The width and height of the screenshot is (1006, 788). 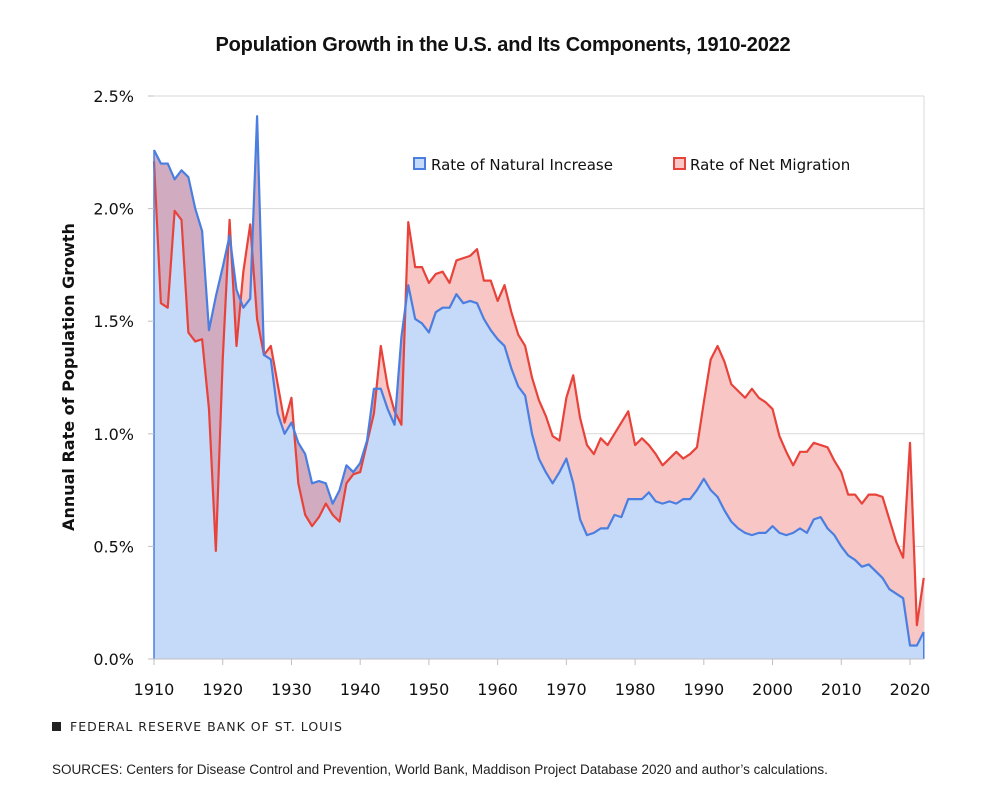 What do you see at coordinates (772, 689) in the screenshot?
I see `x-tick-label: 2000` at bounding box center [772, 689].